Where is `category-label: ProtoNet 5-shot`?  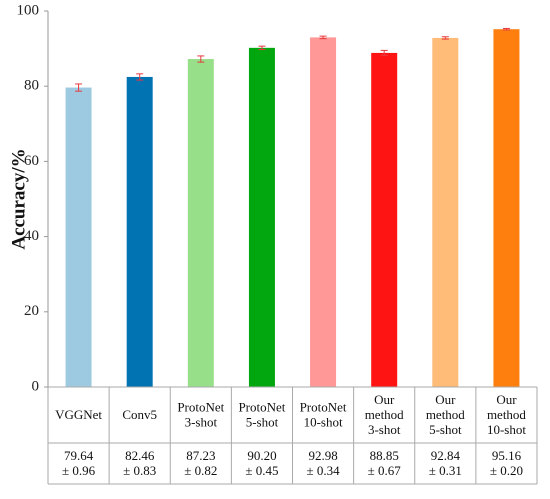 category-label: ProtoNet 5-shot is located at coordinates (261, 415).